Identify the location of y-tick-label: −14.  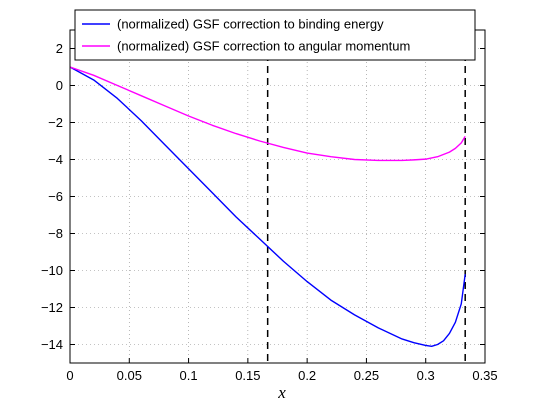
(52, 344).